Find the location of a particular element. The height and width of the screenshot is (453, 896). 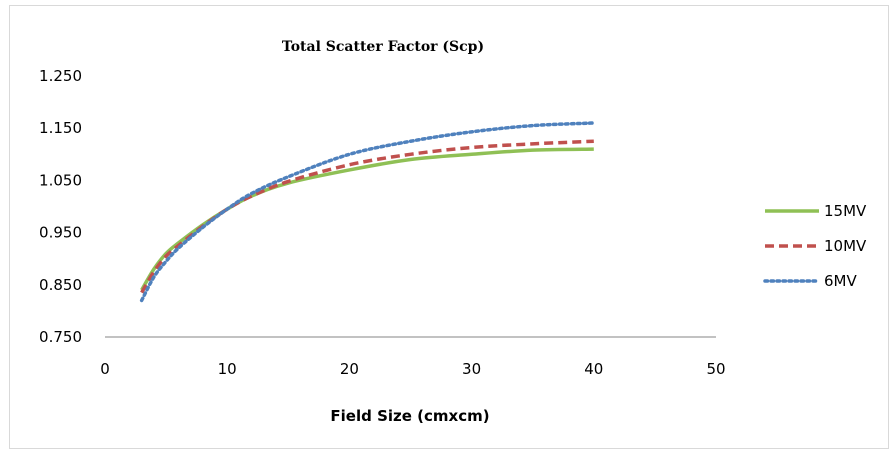

x-tick-label: 10 is located at coordinates (227, 369).